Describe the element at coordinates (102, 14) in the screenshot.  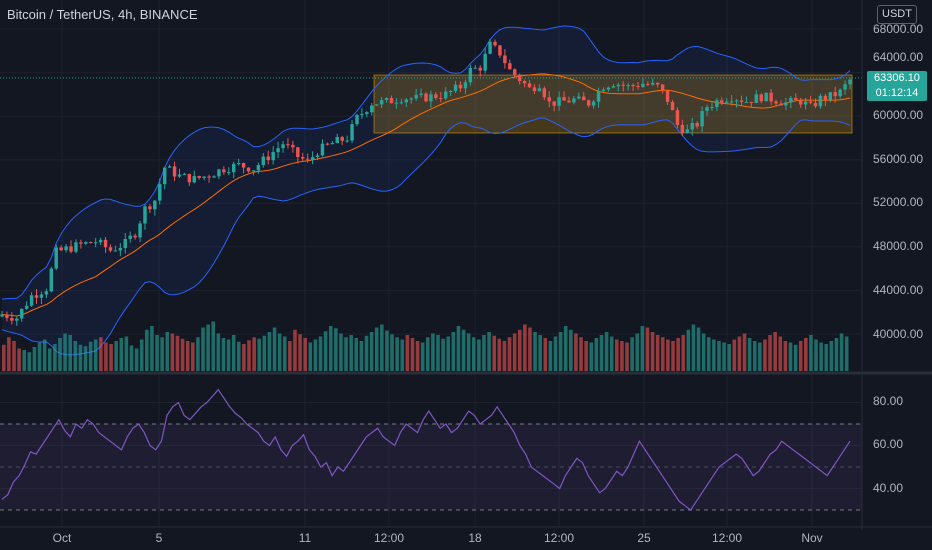
I see `symbol-title: Bitcoin / TetherUS, 4h, BINANCE` at that location.